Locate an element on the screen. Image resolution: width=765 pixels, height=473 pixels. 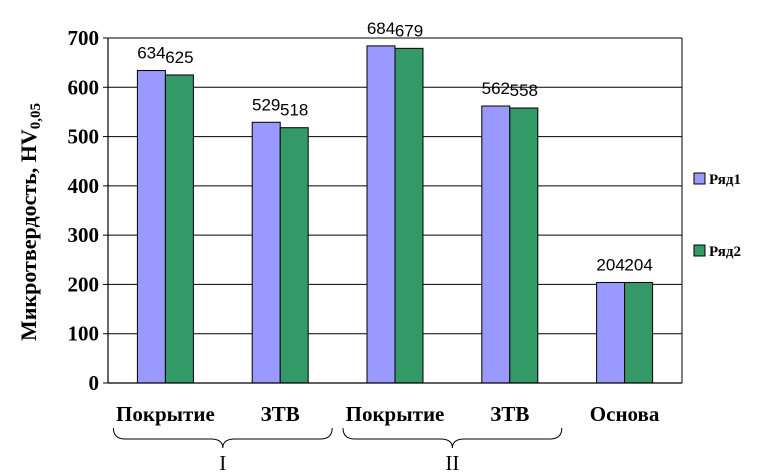
legend: Ряд1 Ряд2 is located at coordinates (717, 216).